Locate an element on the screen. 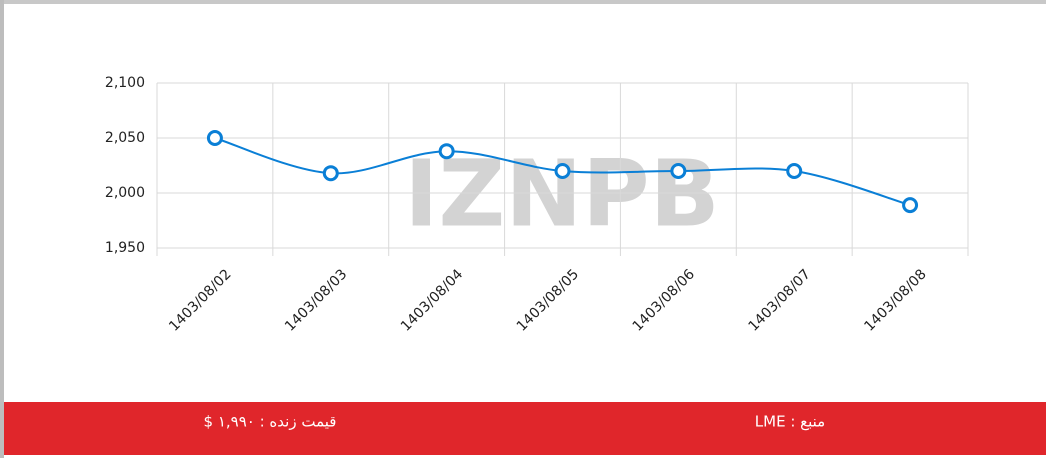  watermark: IZNPB is located at coordinates (562, 193).